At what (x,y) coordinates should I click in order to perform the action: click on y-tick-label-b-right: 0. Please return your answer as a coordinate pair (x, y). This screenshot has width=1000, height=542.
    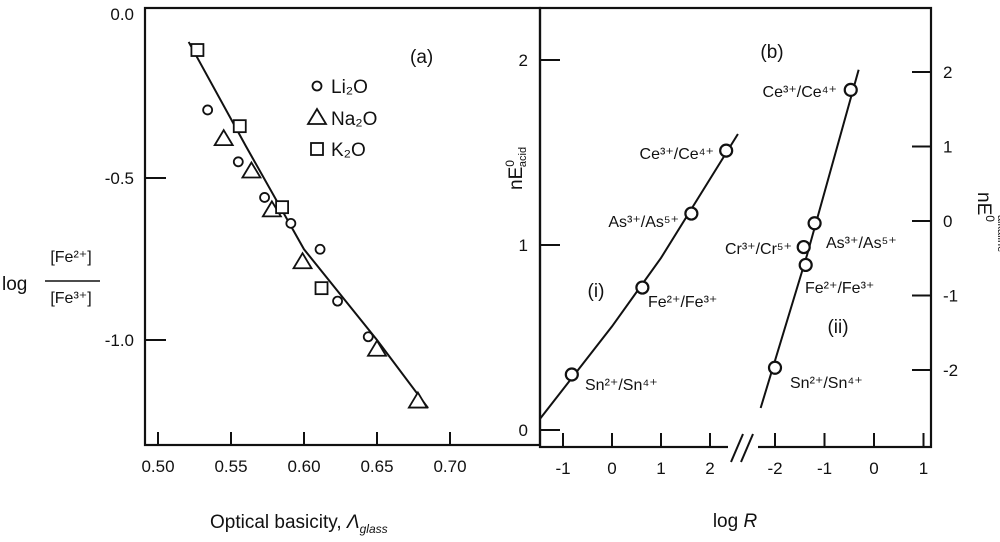
    Looking at the image, I should click on (947, 221).